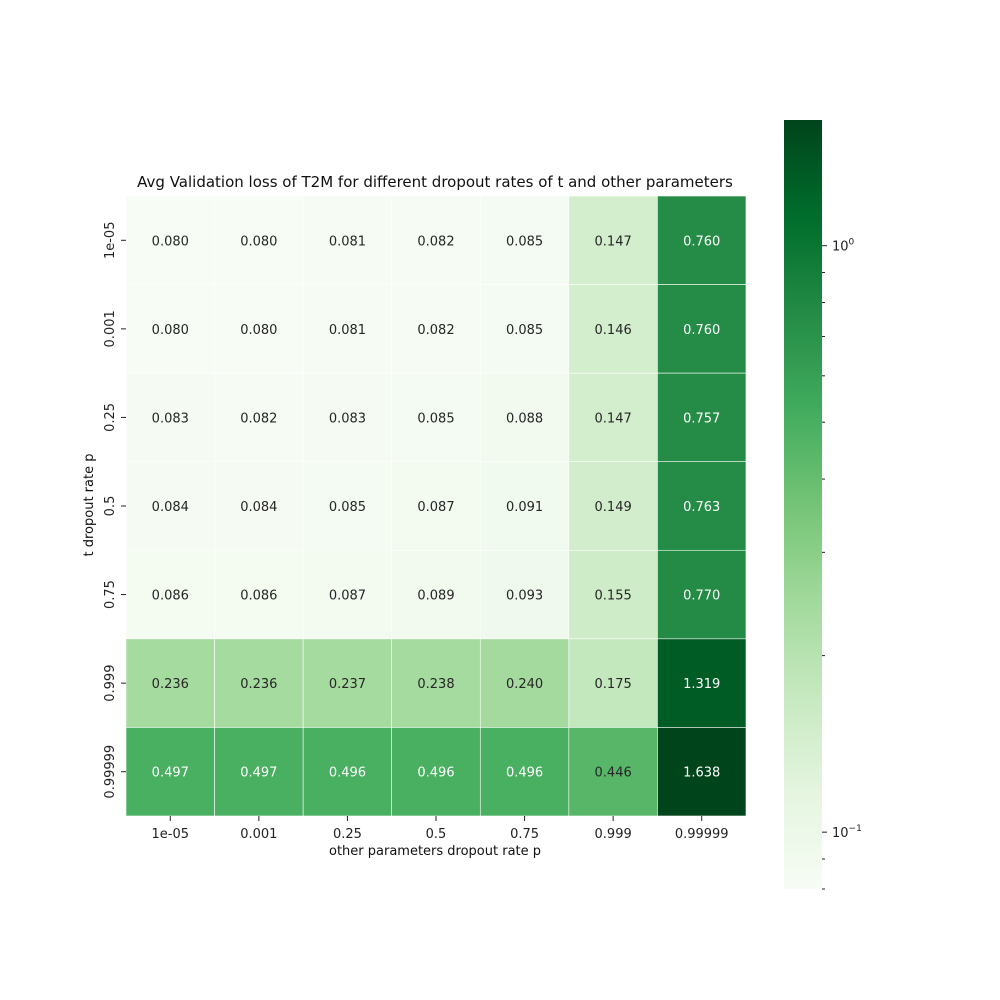 The image size is (1000, 1000). Describe the element at coordinates (258, 834) in the screenshot. I see `x-tick-label: 0.001` at that location.